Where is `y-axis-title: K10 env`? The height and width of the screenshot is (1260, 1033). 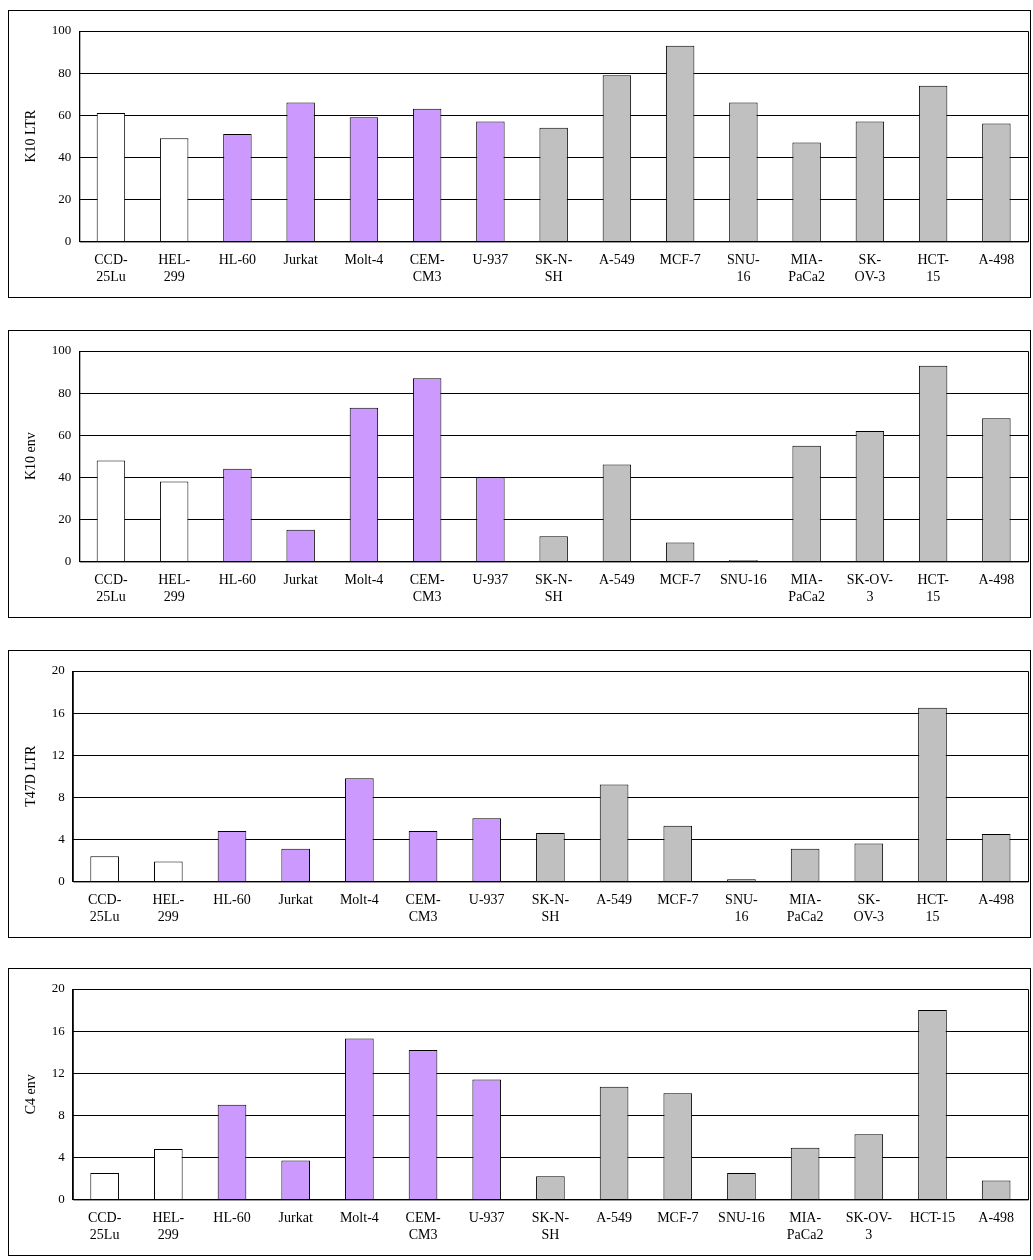
y-axis-title: K10 env is located at coordinates (31, 456).